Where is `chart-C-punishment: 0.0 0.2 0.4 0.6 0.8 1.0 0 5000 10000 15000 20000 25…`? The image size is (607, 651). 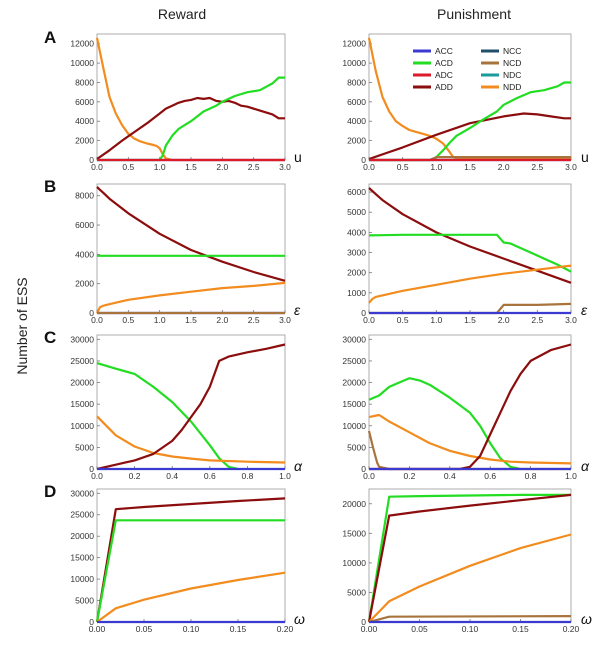
chart-C-punishment: 0.0 0.2 0.4 0.6 0.8 1.0 0 5000 10000 15000 20000 25… is located at coordinates (466, 407).